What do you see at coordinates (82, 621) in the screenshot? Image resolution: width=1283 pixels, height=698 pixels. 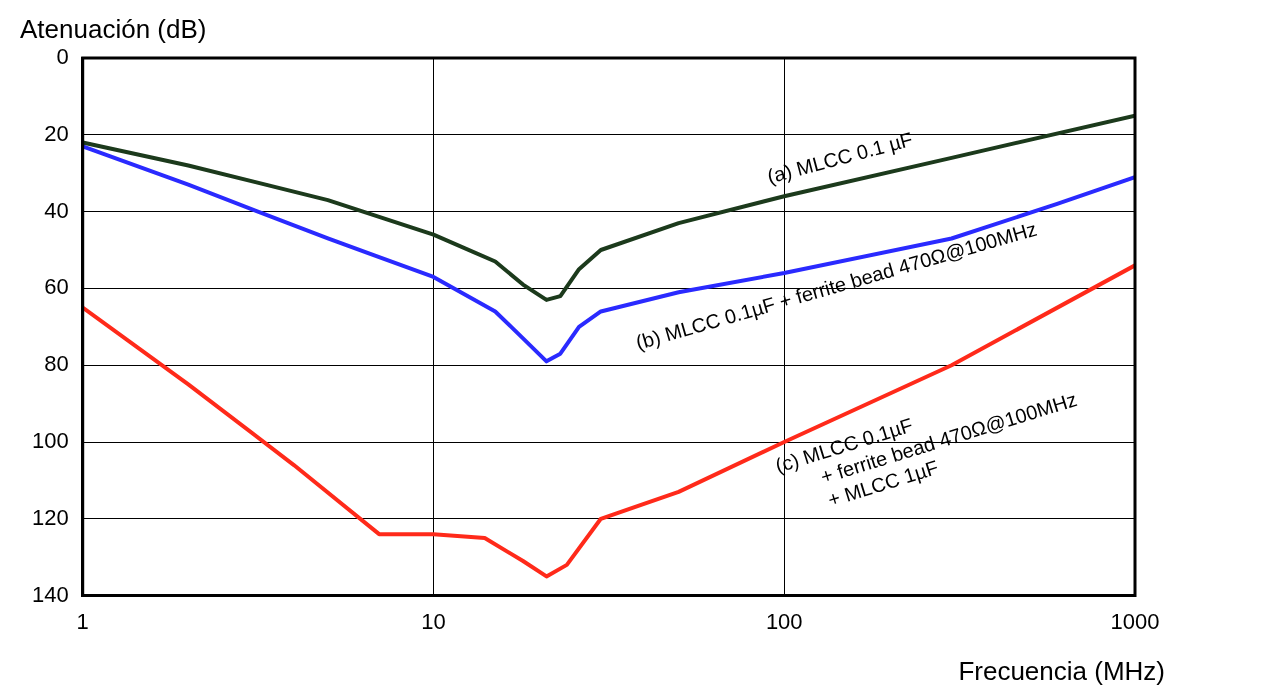 I see `x-tick-label: 1` at bounding box center [82, 621].